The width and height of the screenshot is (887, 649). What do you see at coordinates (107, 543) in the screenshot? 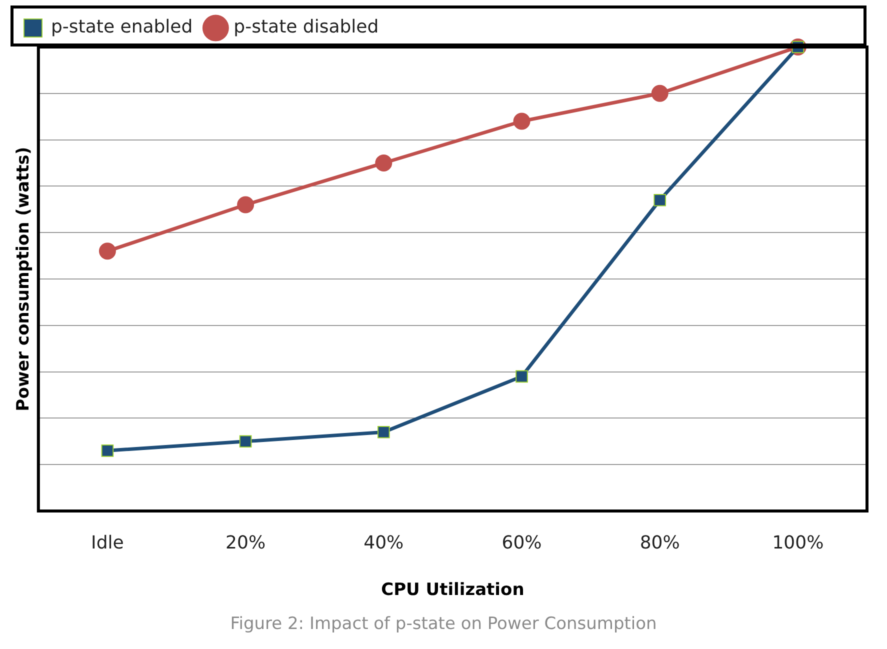
I see `x-tick-label: Idle` at bounding box center [107, 543].